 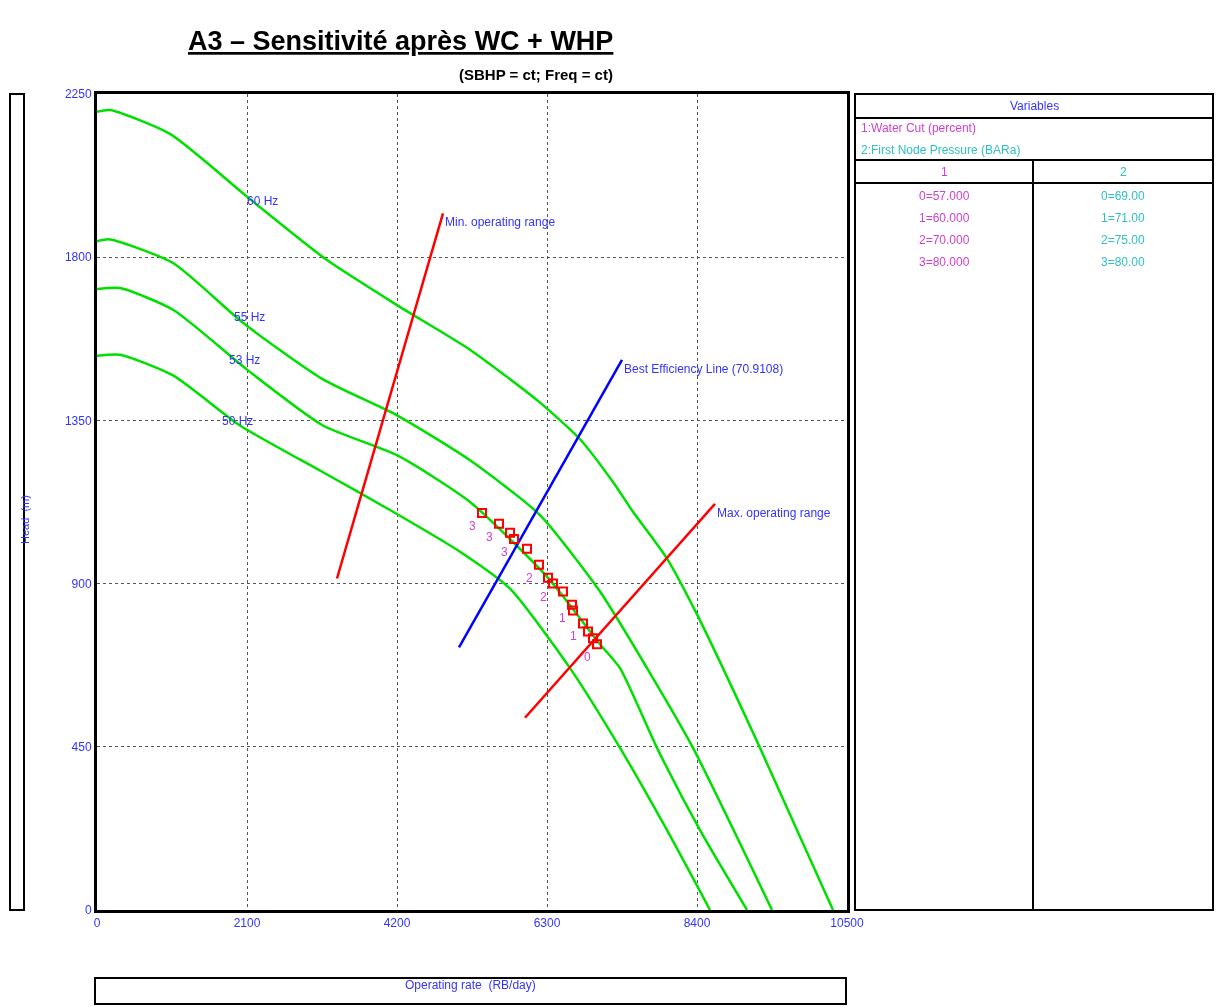 I want to click on text: 2, so click(x=1123, y=172).